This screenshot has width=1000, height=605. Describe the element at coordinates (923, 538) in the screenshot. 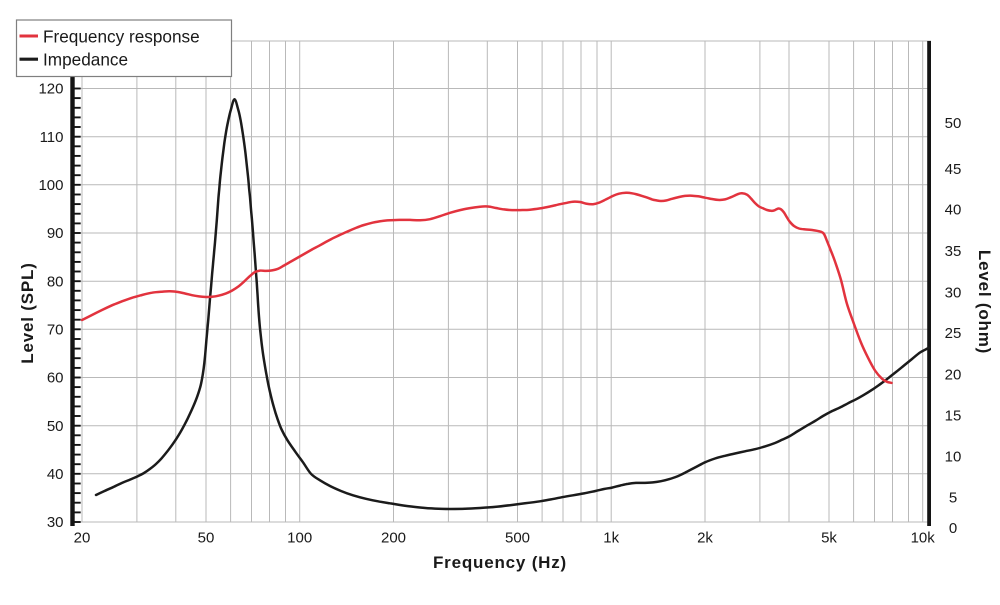

I see `svg-text: 10k` at that location.